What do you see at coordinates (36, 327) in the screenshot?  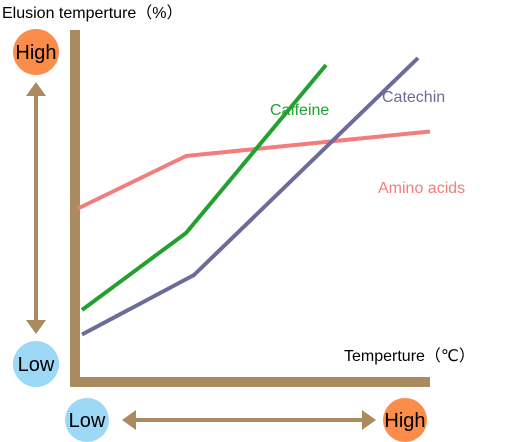 I see `y-scale-arrow-down` at bounding box center [36, 327].